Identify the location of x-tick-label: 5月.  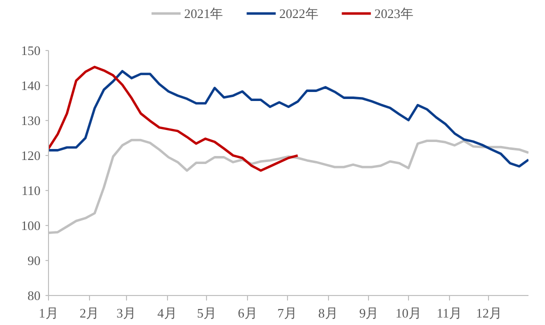
(206, 313).